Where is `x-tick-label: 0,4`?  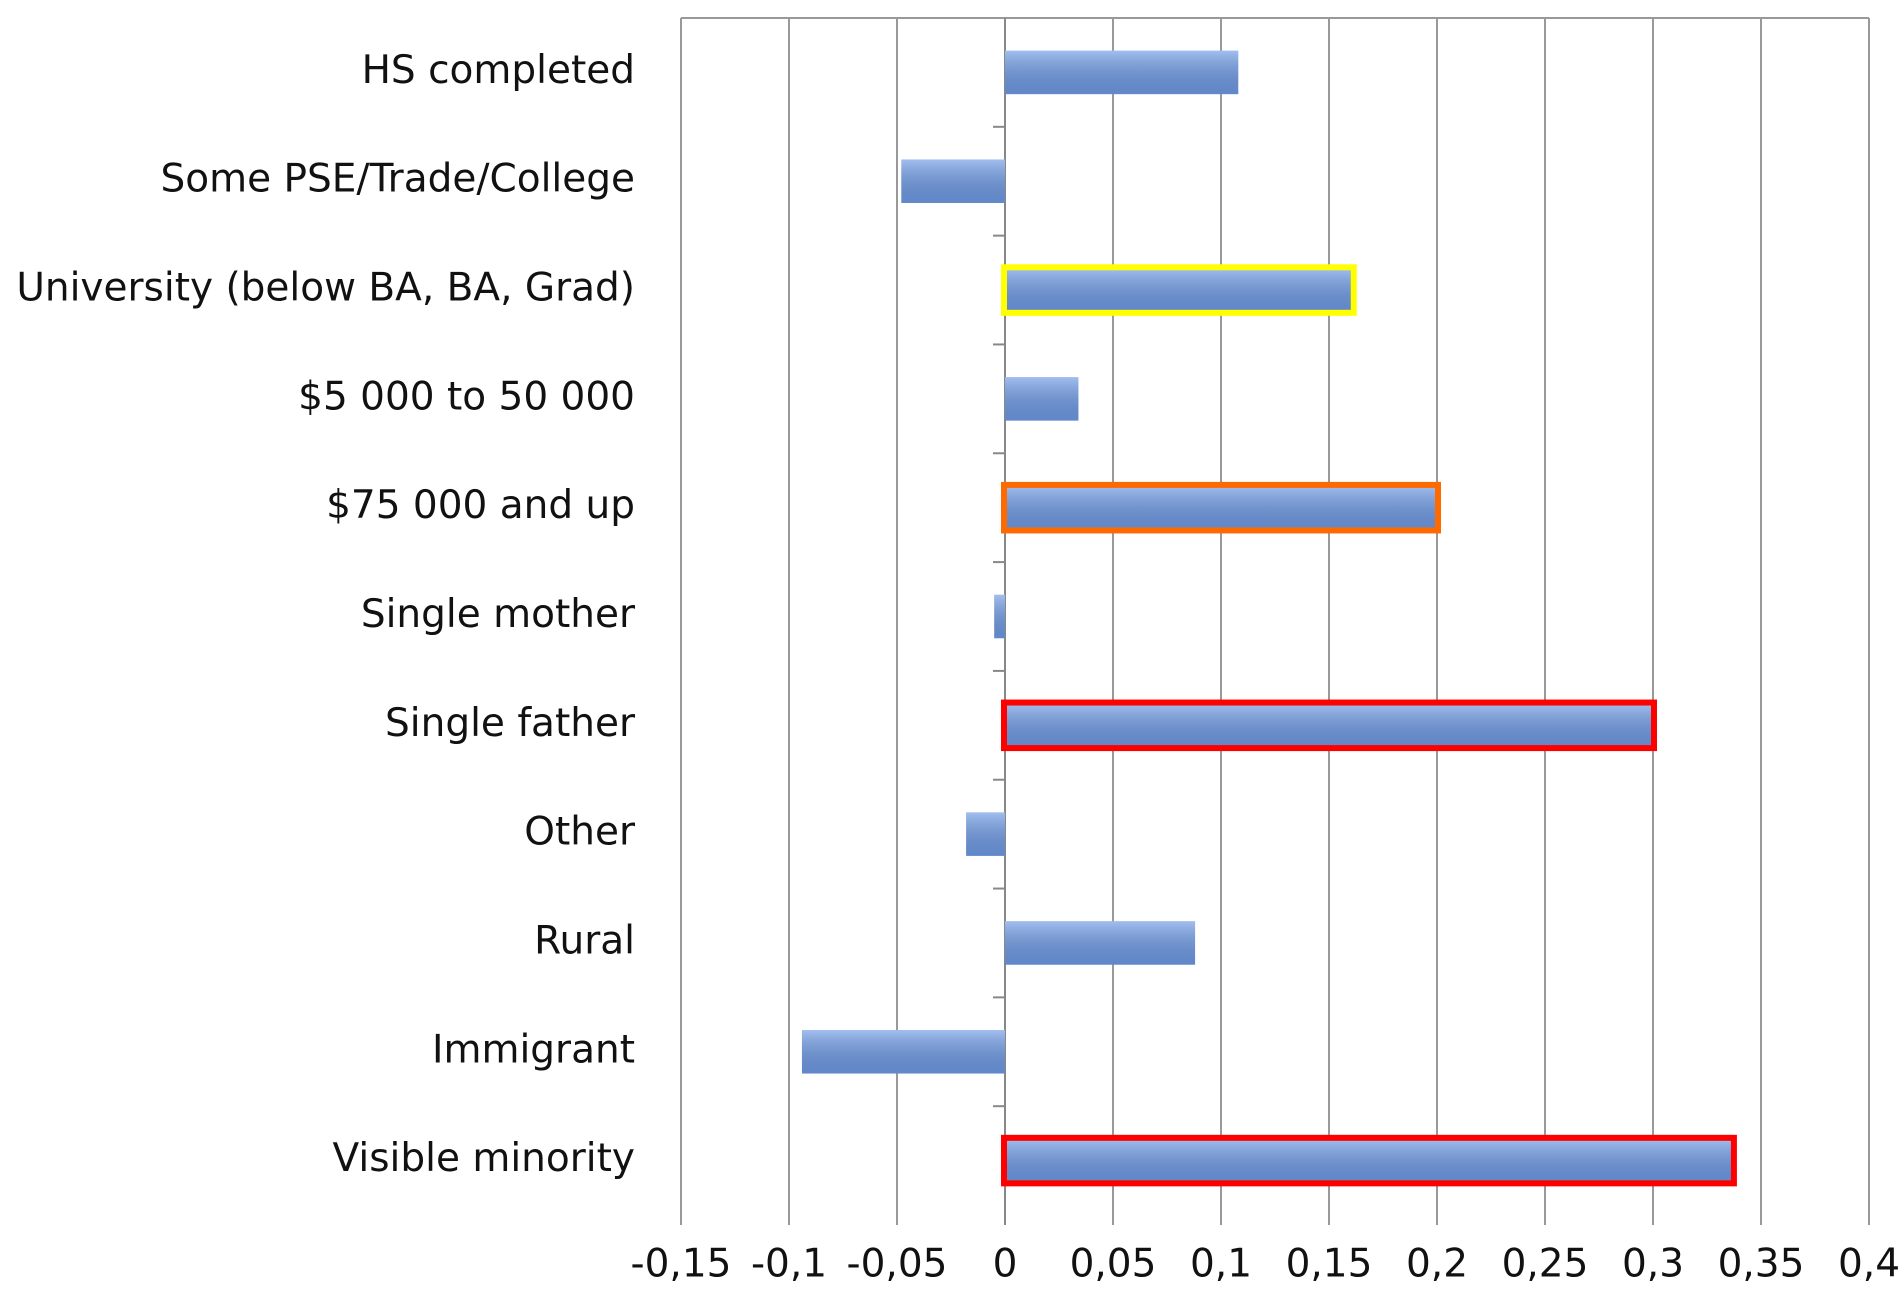
x-tick-label: 0,4 is located at coordinates (1869, 1264).